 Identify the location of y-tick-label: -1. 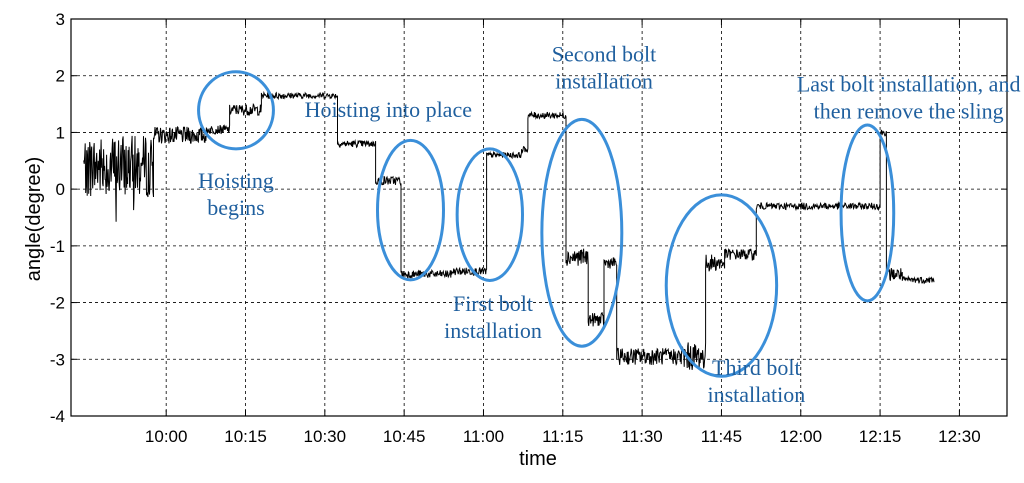
(57, 246).